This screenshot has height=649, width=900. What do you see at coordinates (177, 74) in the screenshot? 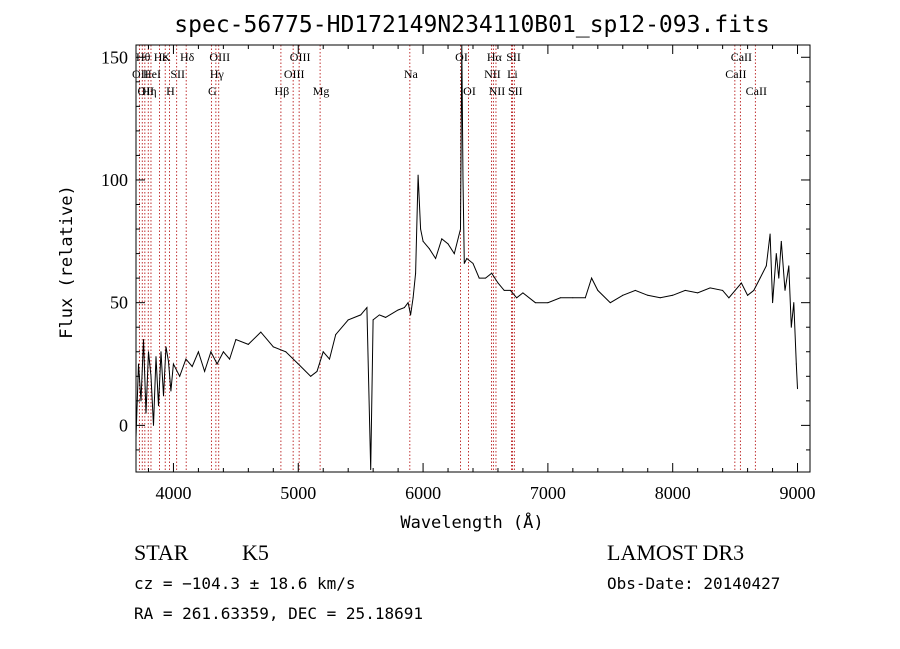
I see `line-label-8: SII` at bounding box center [177, 74].